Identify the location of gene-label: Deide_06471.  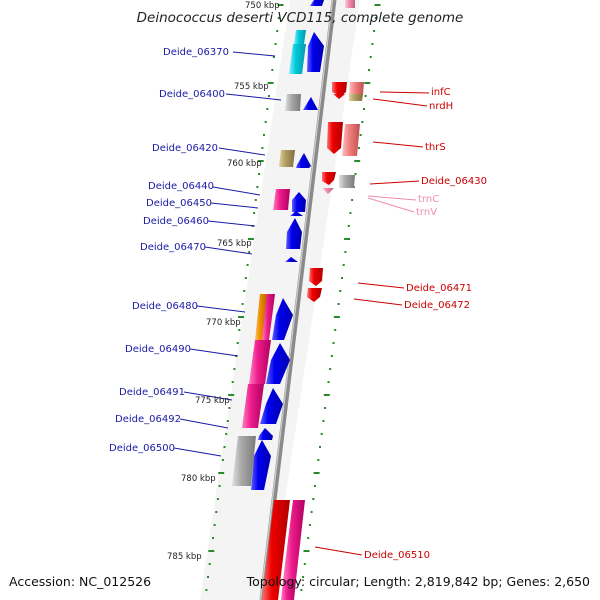
(439, 288).